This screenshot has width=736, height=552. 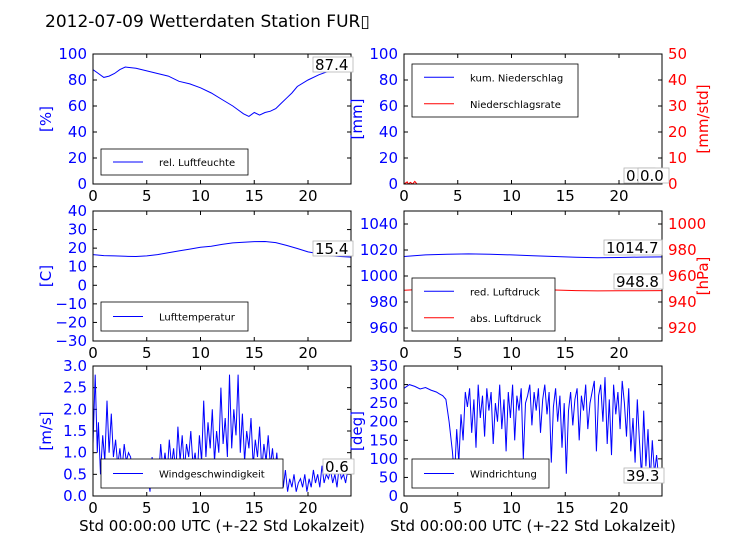 I want to click on ytick-label: 2.5, so click(x=75, y=388).